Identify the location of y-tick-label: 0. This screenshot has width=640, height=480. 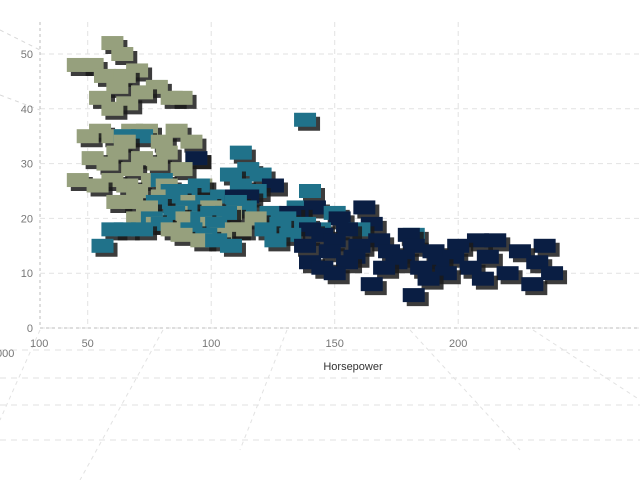
(30, 329).